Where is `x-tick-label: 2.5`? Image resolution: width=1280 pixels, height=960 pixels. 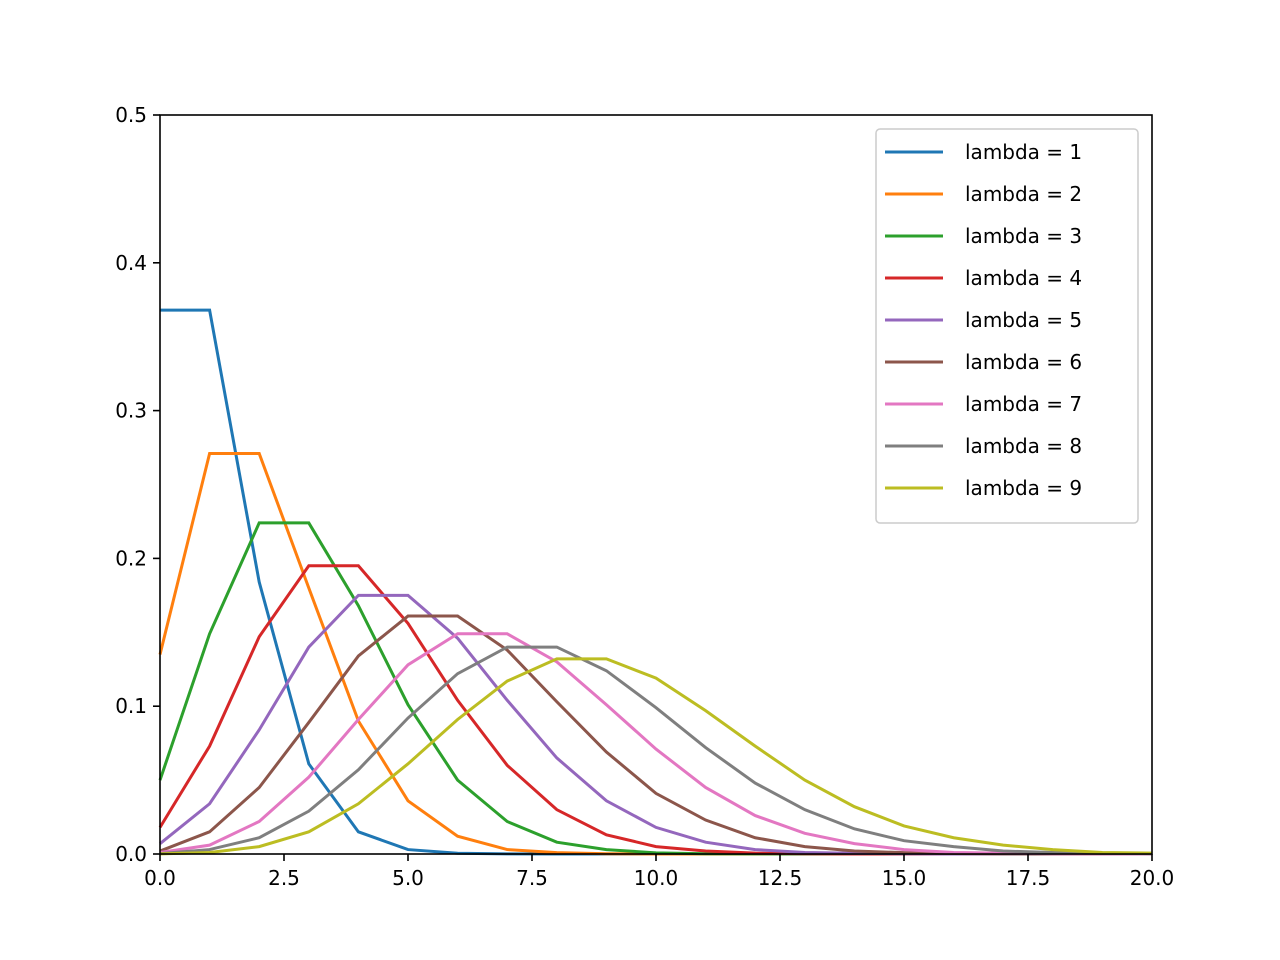
x-tick-label: 2.5 is located at coordinates (284, 878).